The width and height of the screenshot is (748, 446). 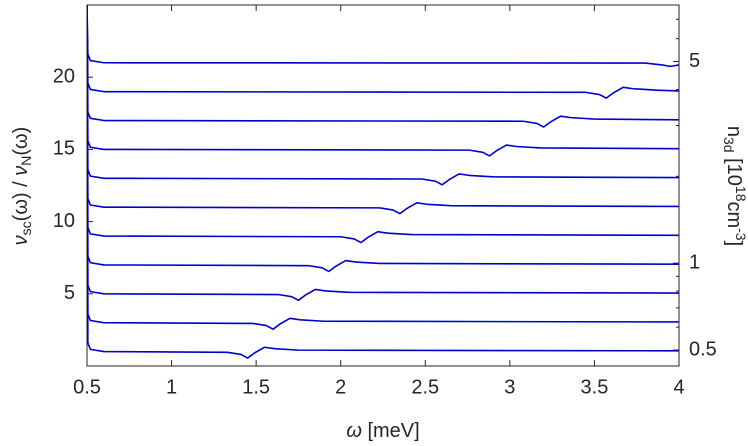 I want to click on y-axis-label: νsc(ω) / νN(ω), so click(x=21, y=186).